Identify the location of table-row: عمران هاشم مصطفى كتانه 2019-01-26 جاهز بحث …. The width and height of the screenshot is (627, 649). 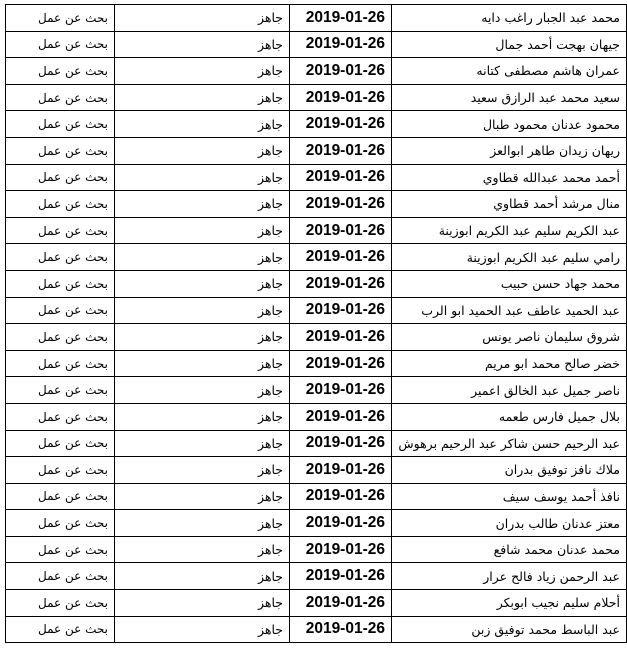
(316, 71).